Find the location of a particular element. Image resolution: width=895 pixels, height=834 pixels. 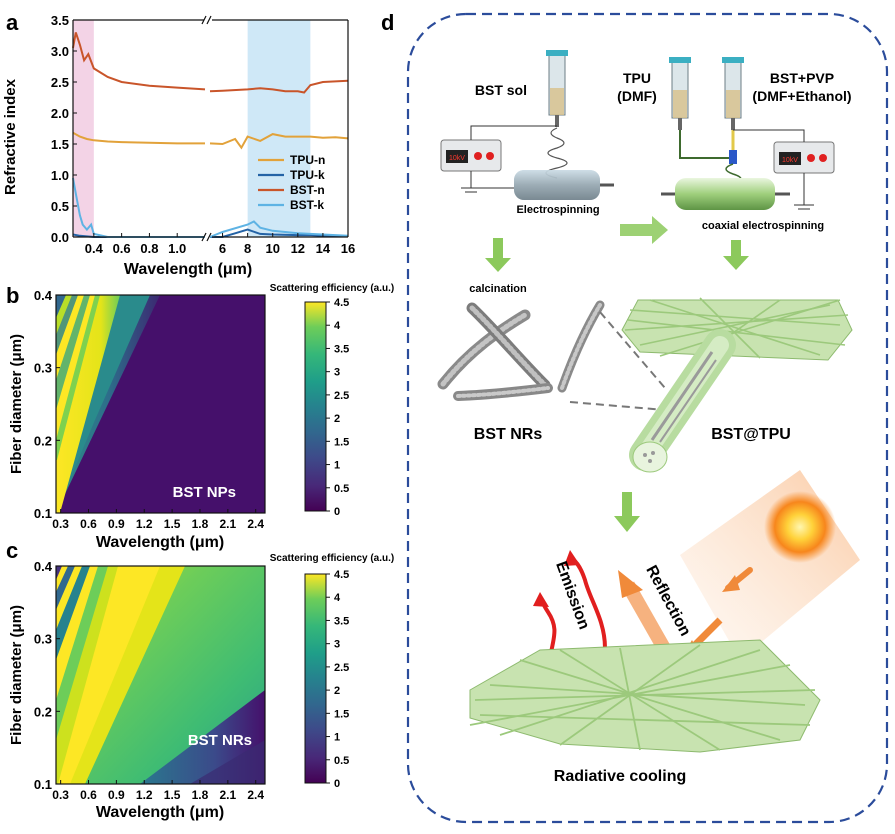

legend-label: BST-n is located at coordinates (307, 190).